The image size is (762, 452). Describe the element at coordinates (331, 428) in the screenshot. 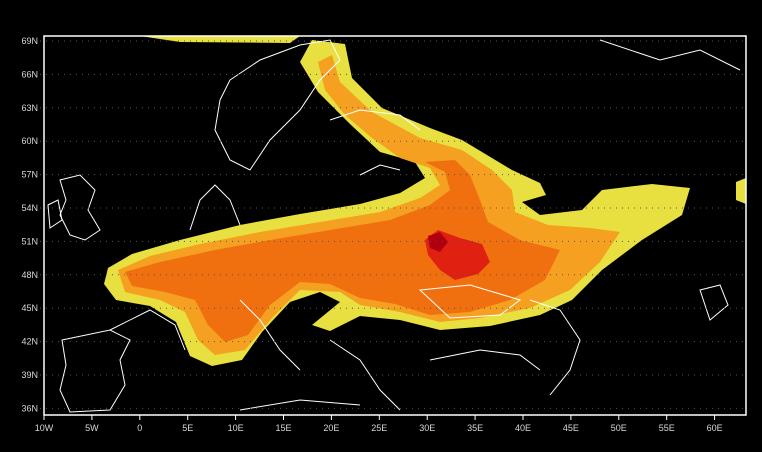

I see `lon-tick-label: 20E` at that location.